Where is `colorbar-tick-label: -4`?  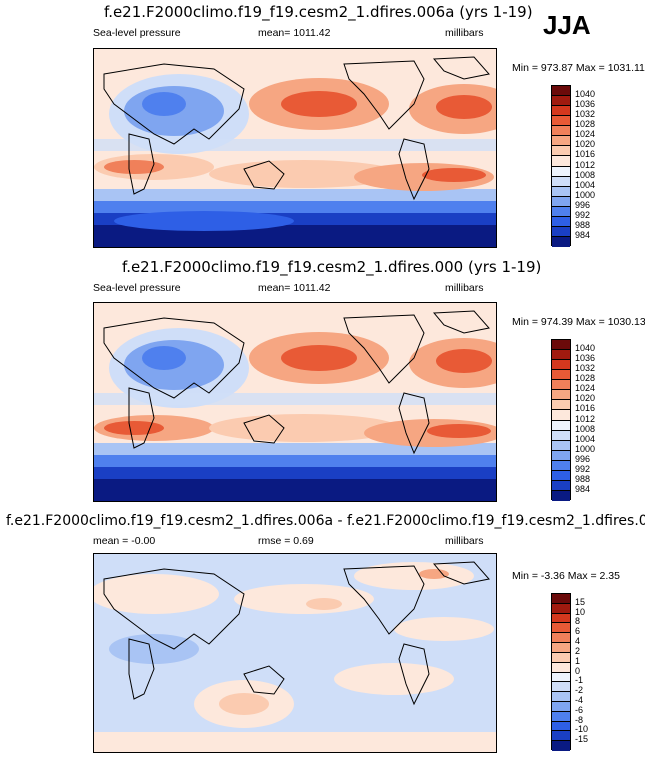
colorbar-tick-label: -4 is located at coordinates (579, 699).